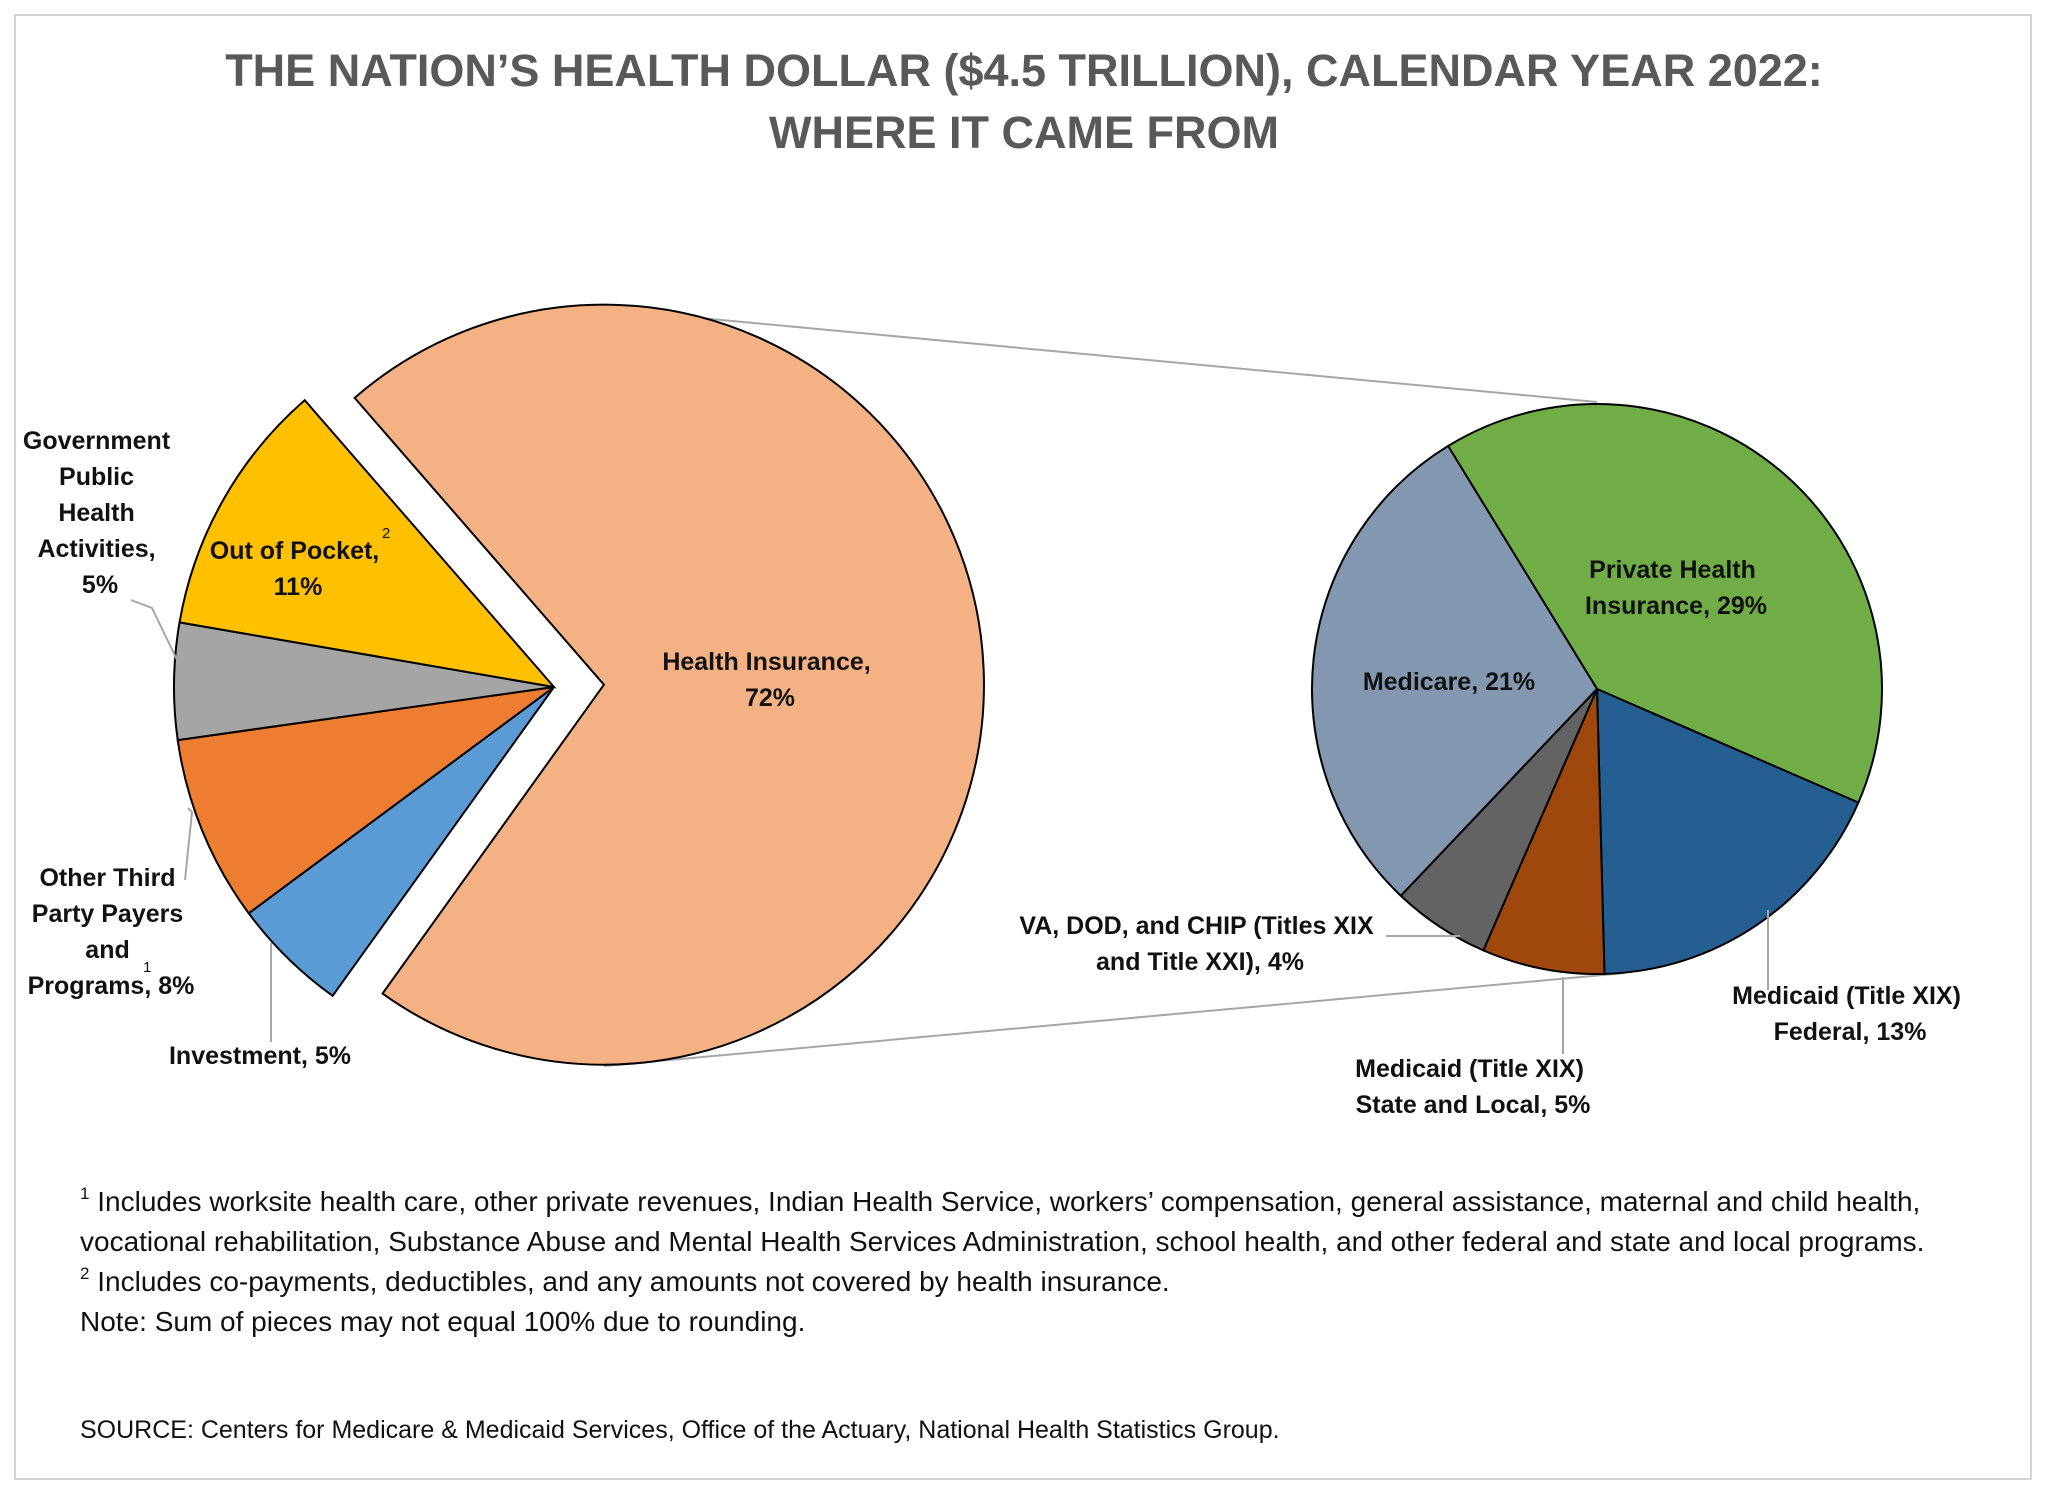 The width and height of the screenshot is (2048, 1496). I want to click on label-other-third-party-line-1: Other Third, so click(107, 878).